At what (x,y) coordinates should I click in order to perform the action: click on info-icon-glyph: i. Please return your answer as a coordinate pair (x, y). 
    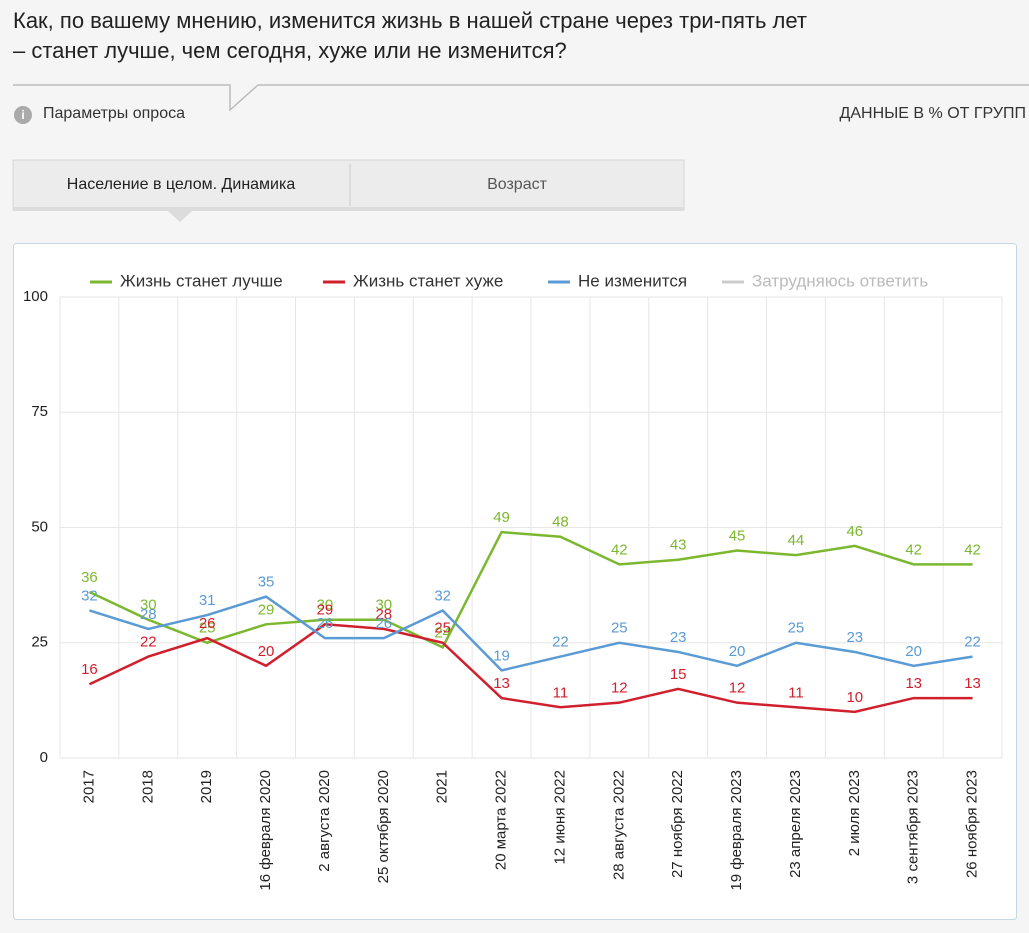
    Looking at the image, I should click on (22, 115).